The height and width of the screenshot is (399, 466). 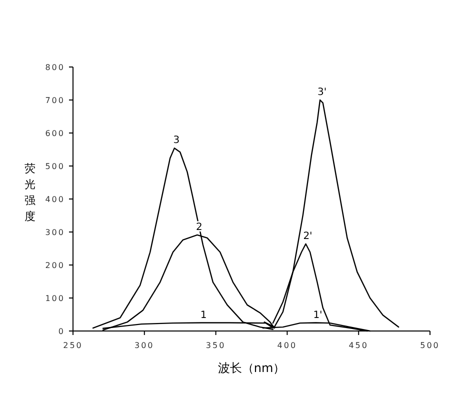 I want to click on x-tick-label: 400, so click(x=287, y=345).